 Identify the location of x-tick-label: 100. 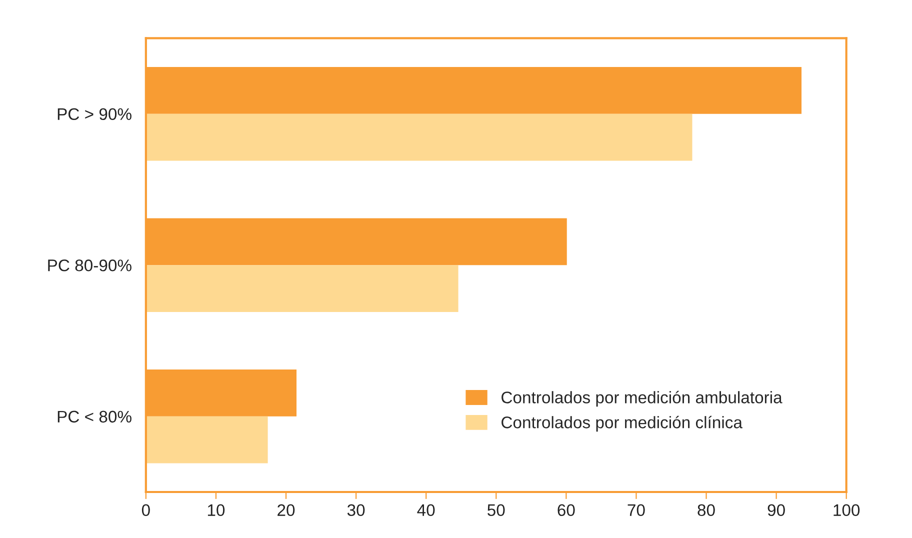
(847, 510).